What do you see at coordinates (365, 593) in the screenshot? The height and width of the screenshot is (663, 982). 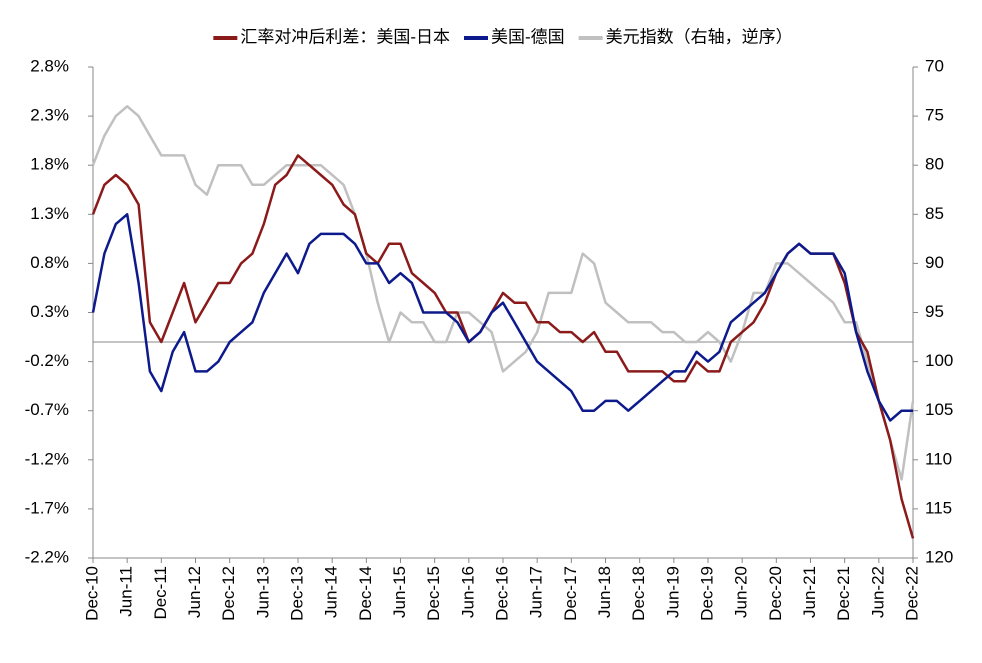 I see `x-tick-label: Dec-14` at bounding box center [365, 593].